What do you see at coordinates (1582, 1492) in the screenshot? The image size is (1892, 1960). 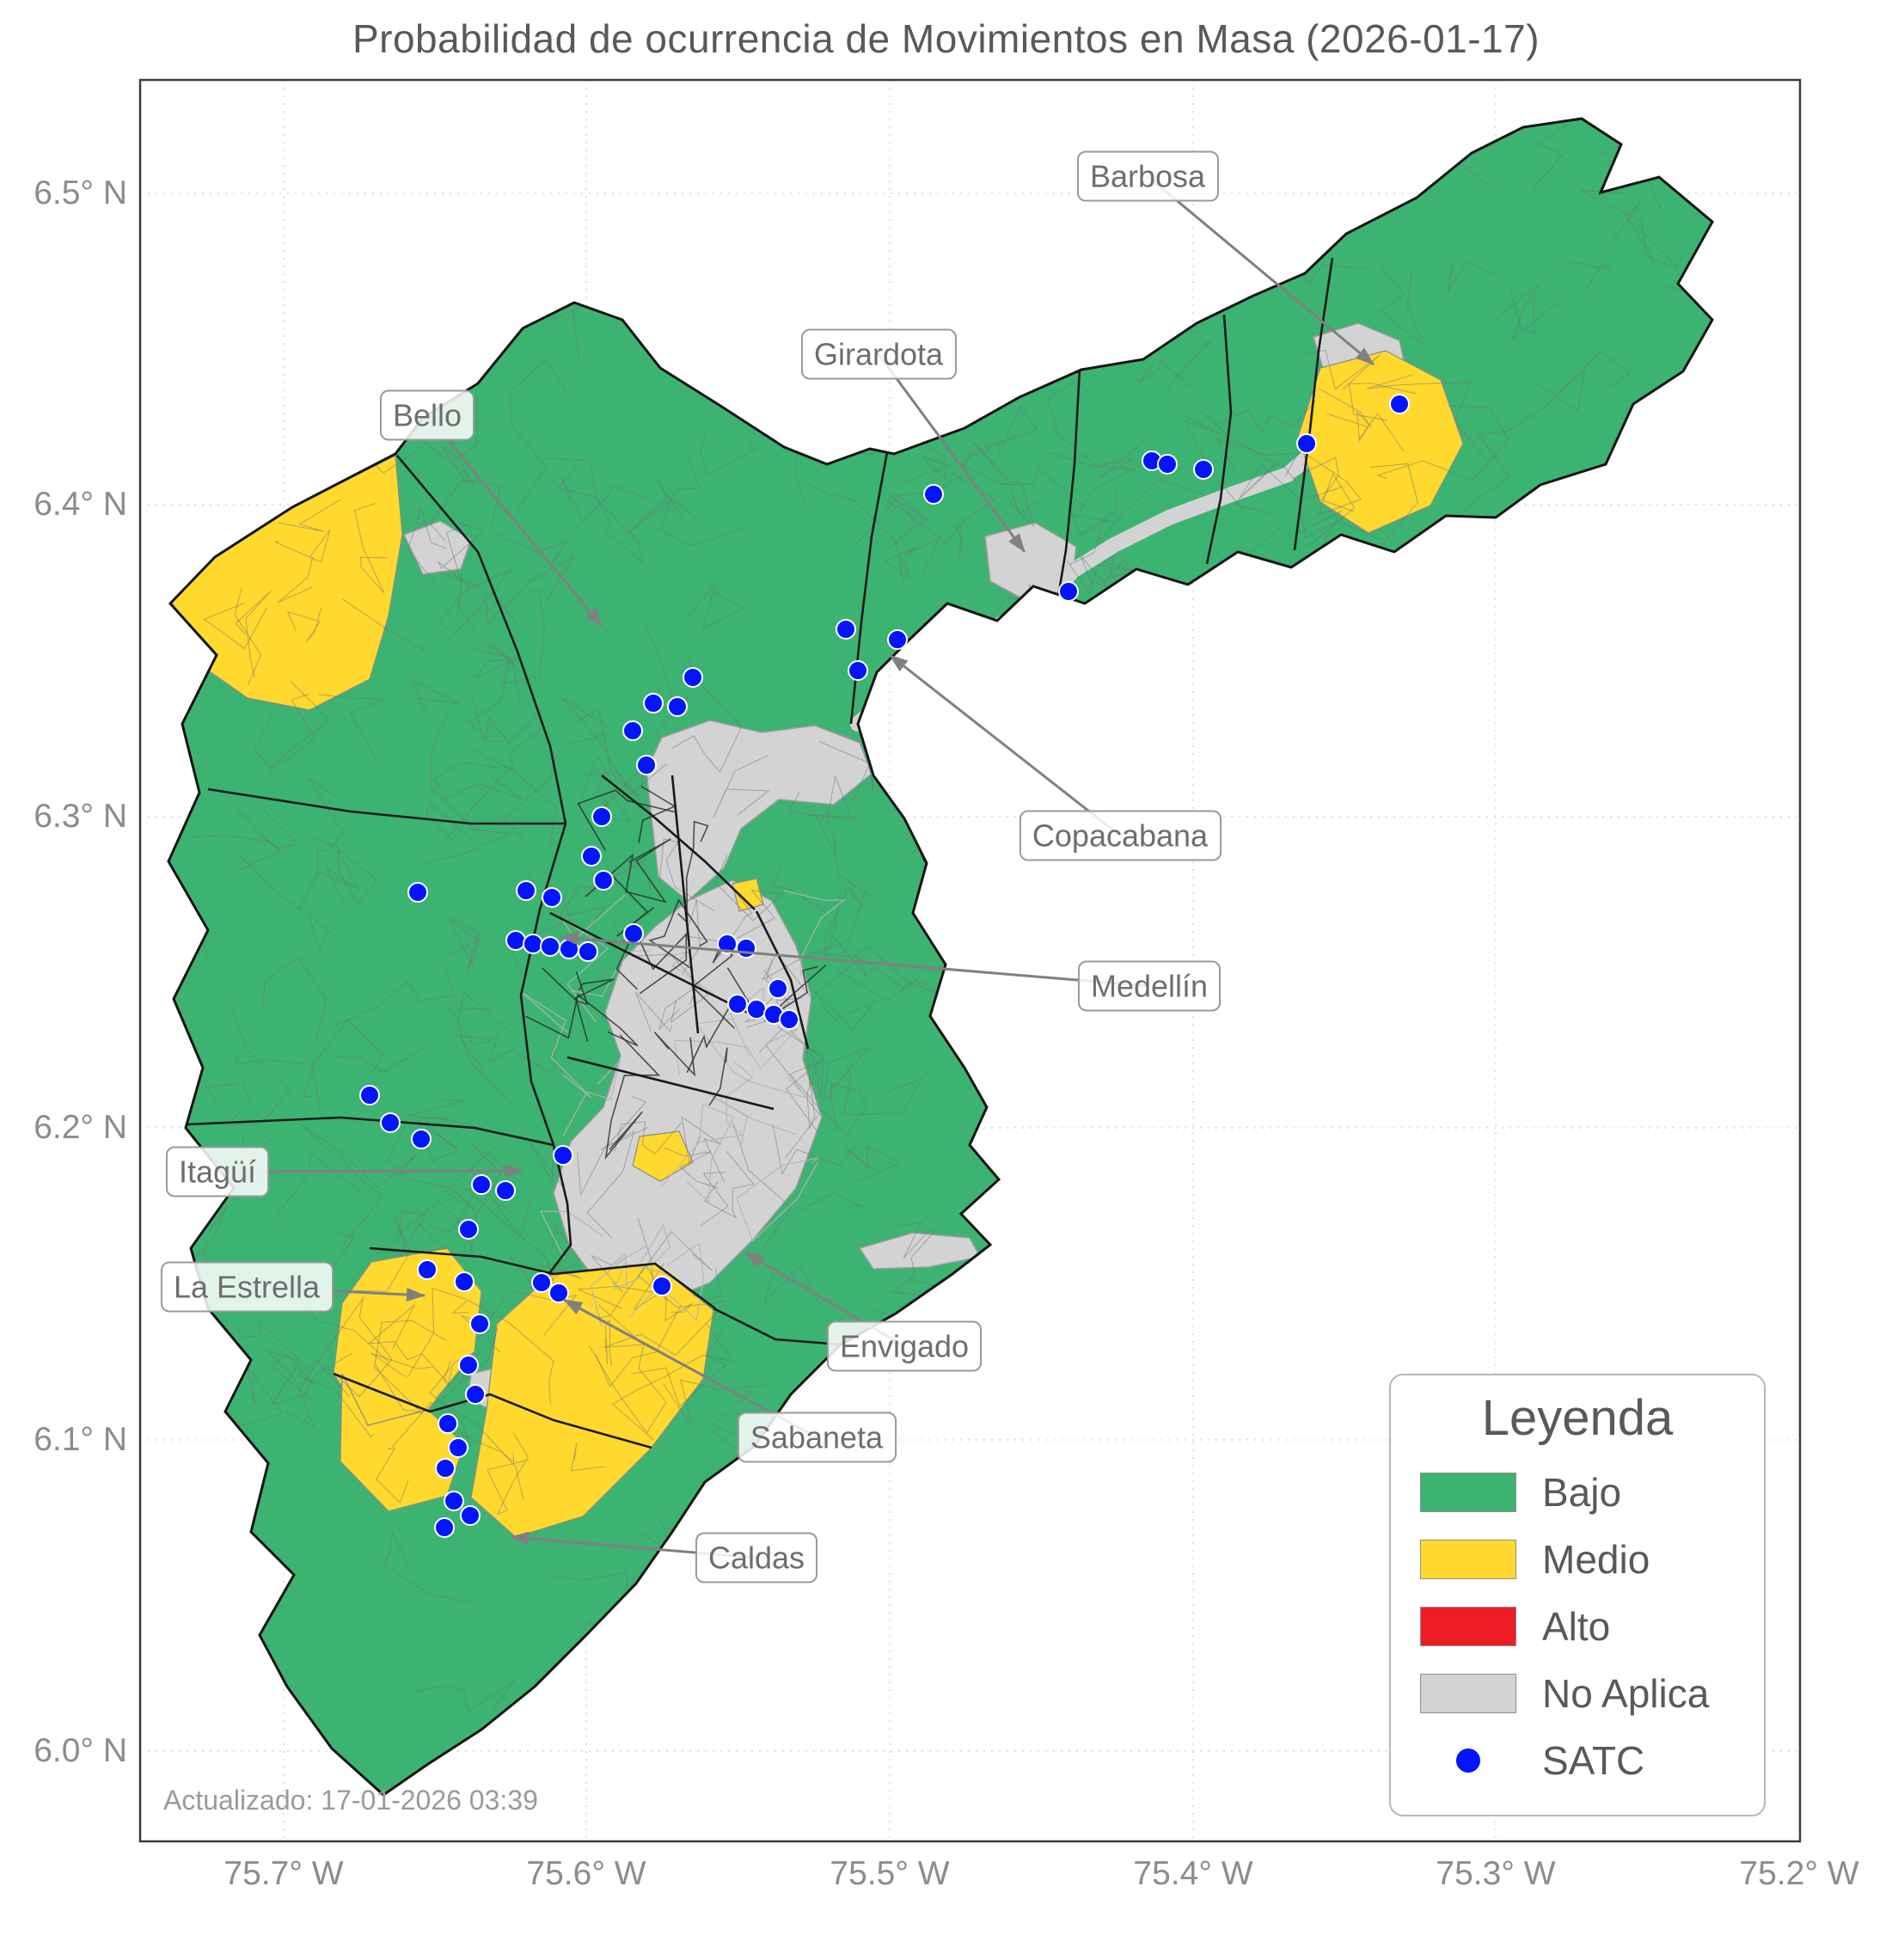 I see `legend-label: Bajo` at bounding box center [1582, 1492].